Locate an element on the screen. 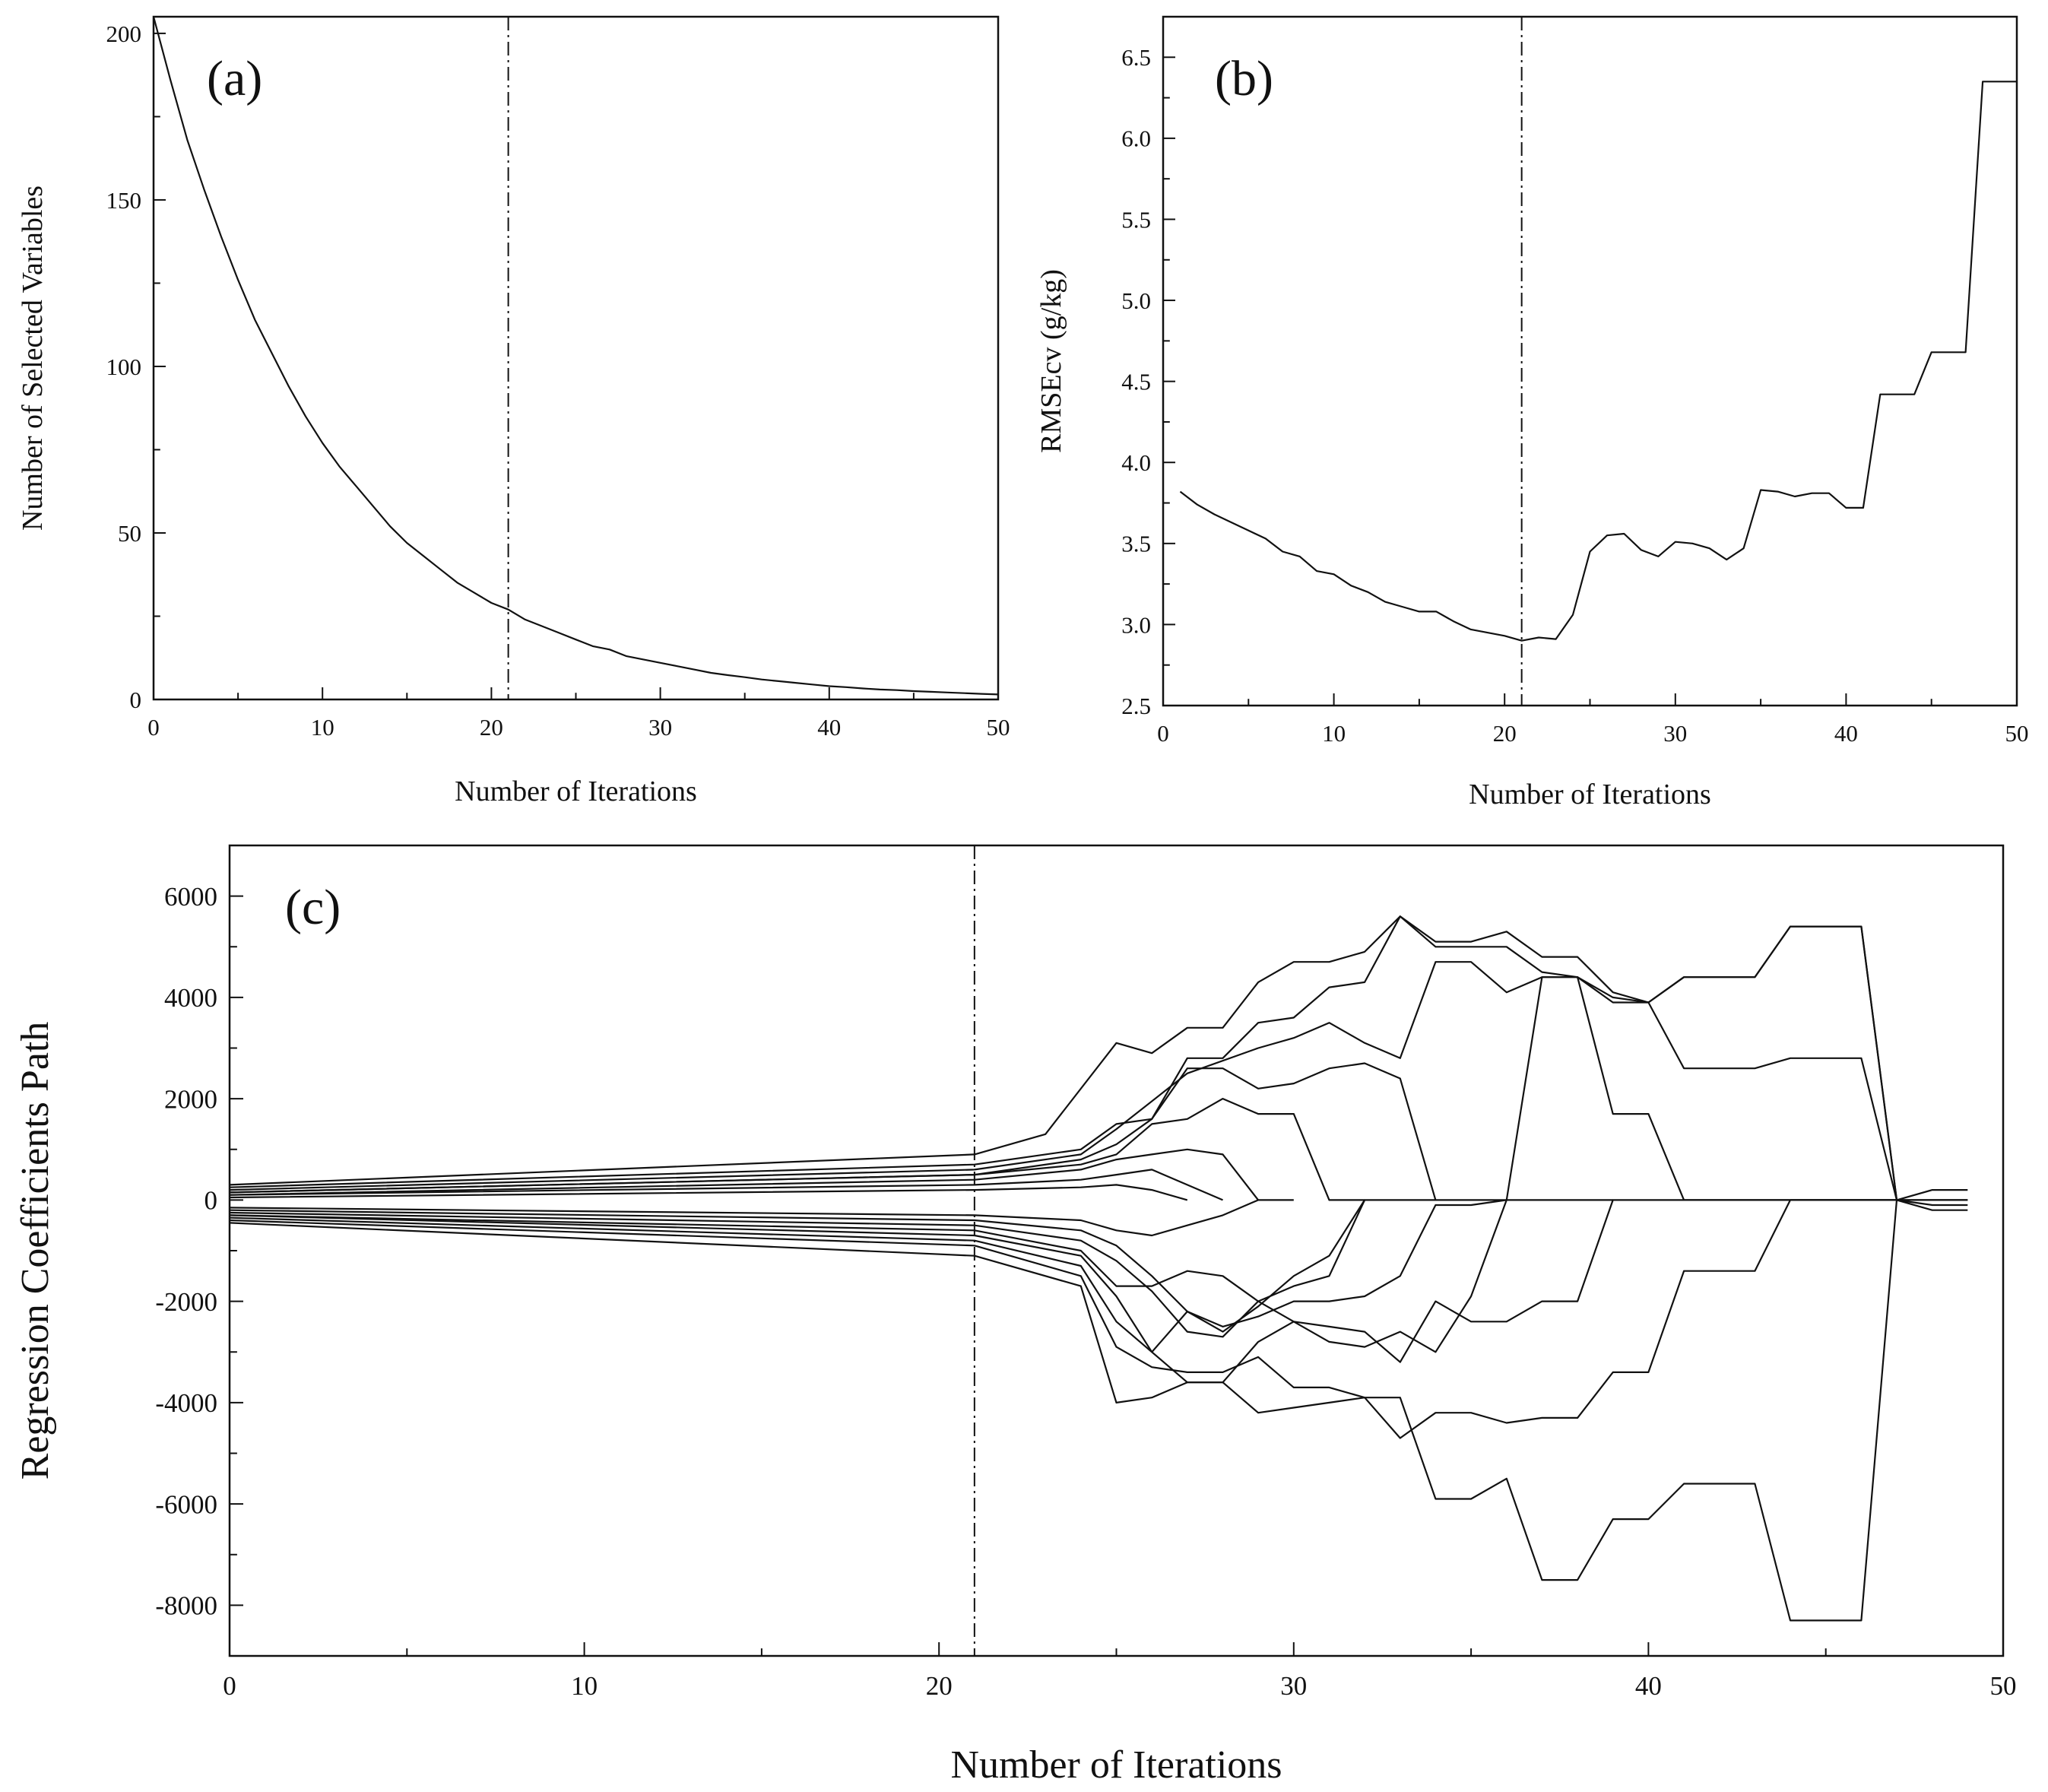  y-tick-label: 4000 is located at coordinates (190, 998).